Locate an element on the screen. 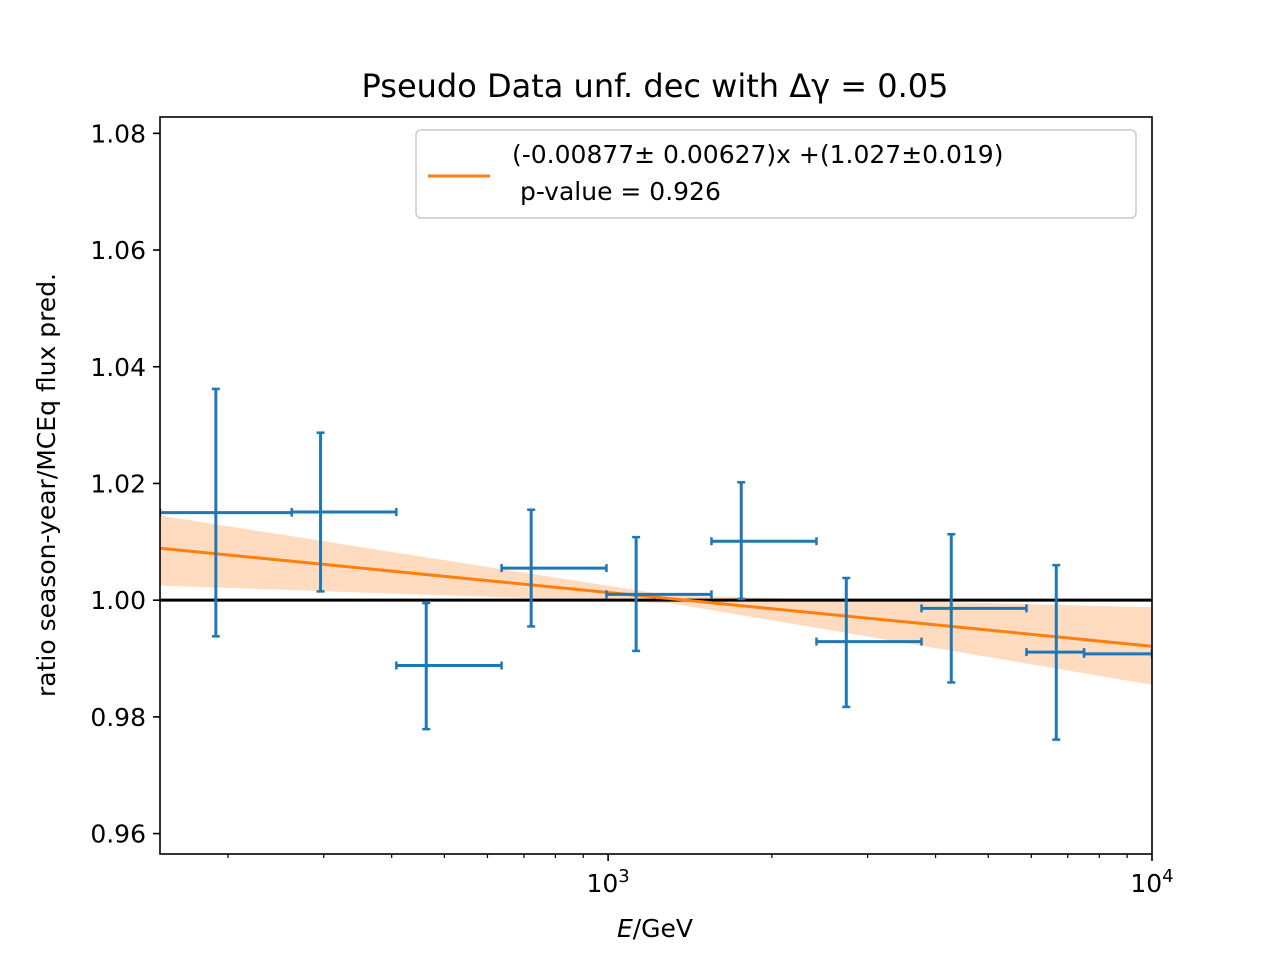 The image size is (1280, 960). y-tick-label: 0.96 is located at coordinates (118, 834).